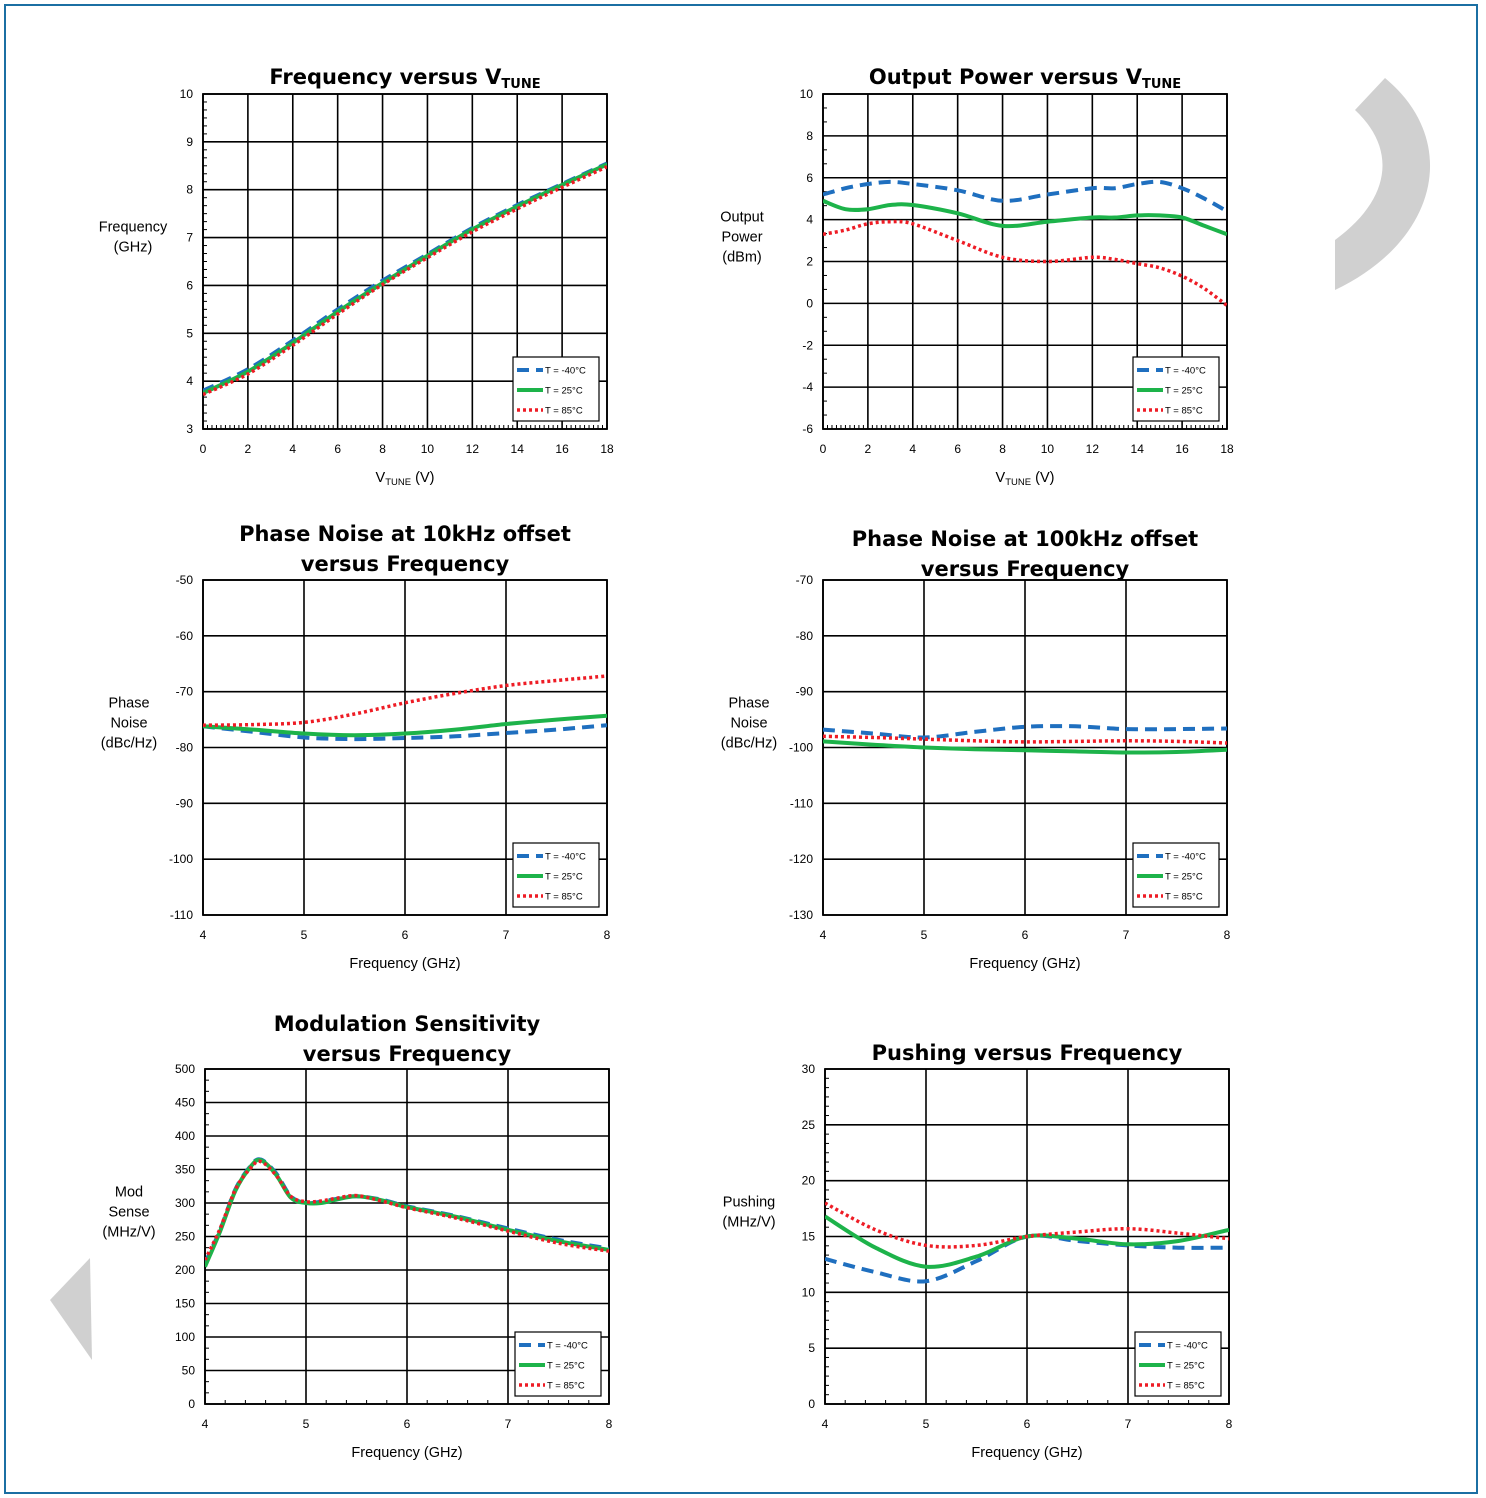  What do you see at coordinates (748, 724) in the screenshot?
I see `y-axis-label-line: Noise` at bounding box center [748, 724].